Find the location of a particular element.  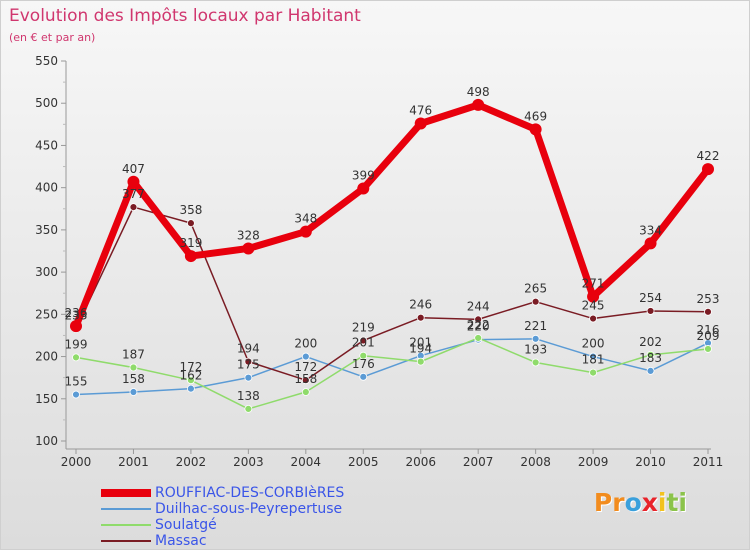

x-tick-label: 2004 is located at coordinates (306, 462).